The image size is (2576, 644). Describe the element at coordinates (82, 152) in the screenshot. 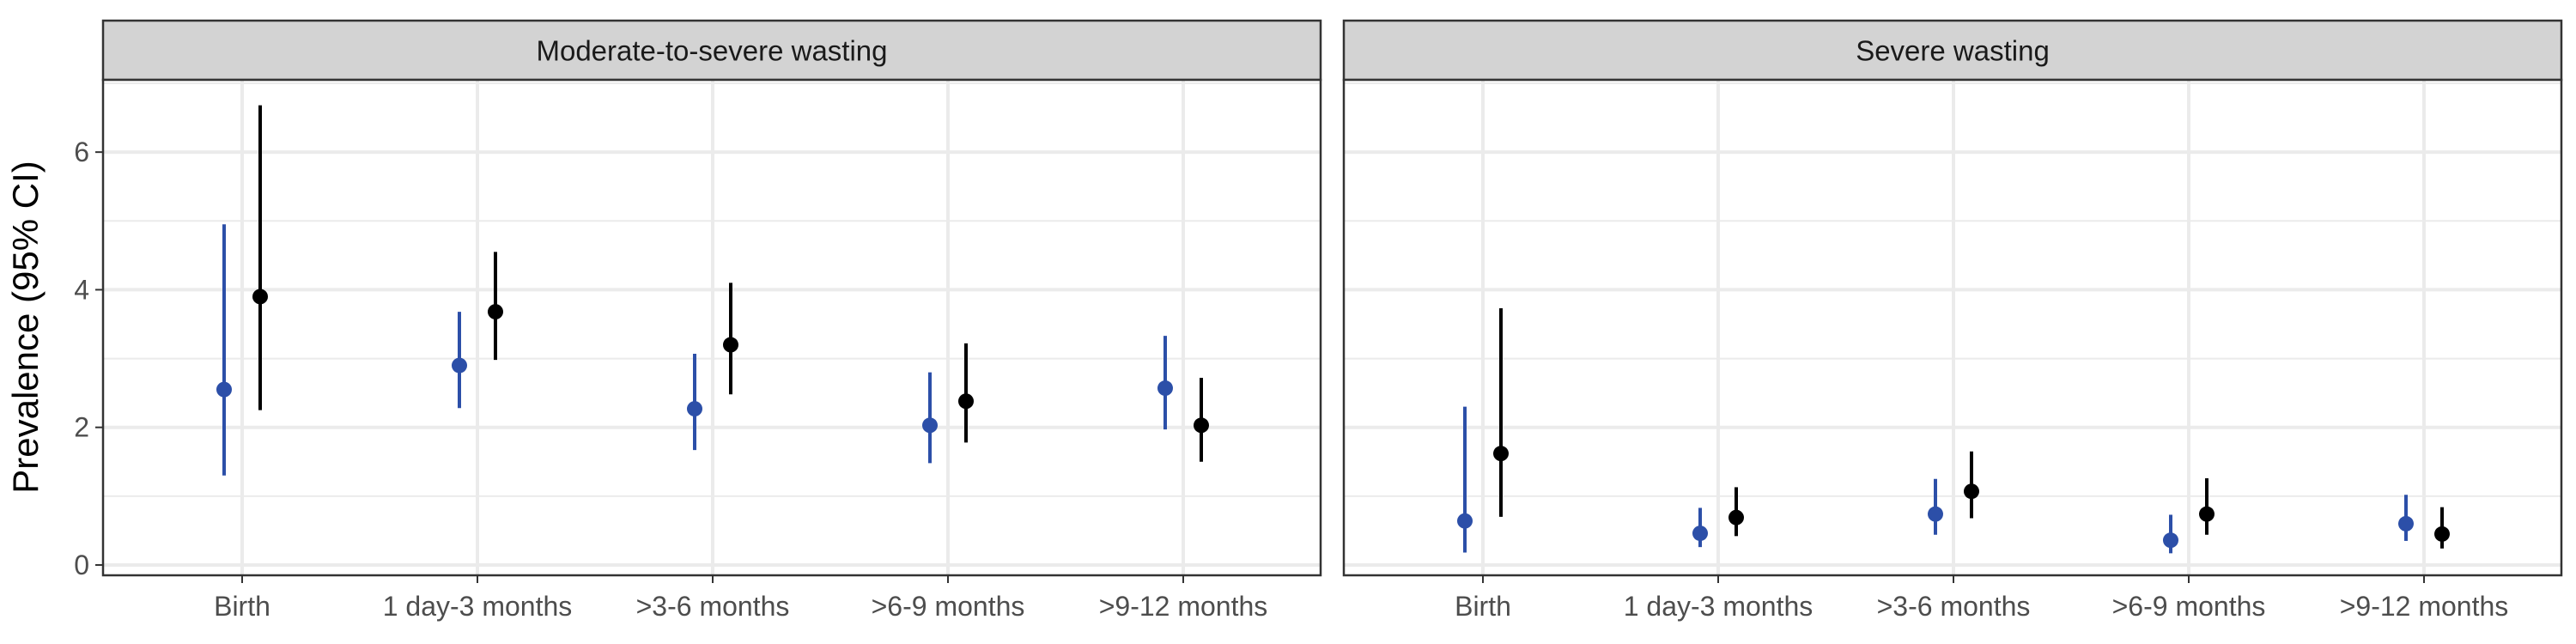

I see `y-tick-label: 6` at that location.